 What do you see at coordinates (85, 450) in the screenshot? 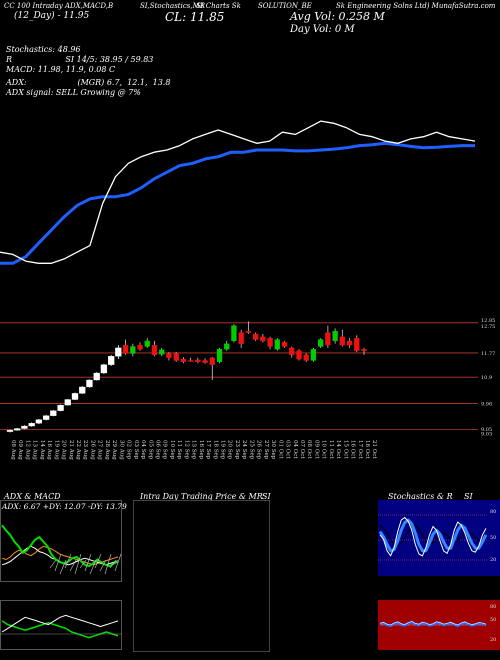
I see `x-tick-label: 23 Aug` at bounding box center [85, 450].